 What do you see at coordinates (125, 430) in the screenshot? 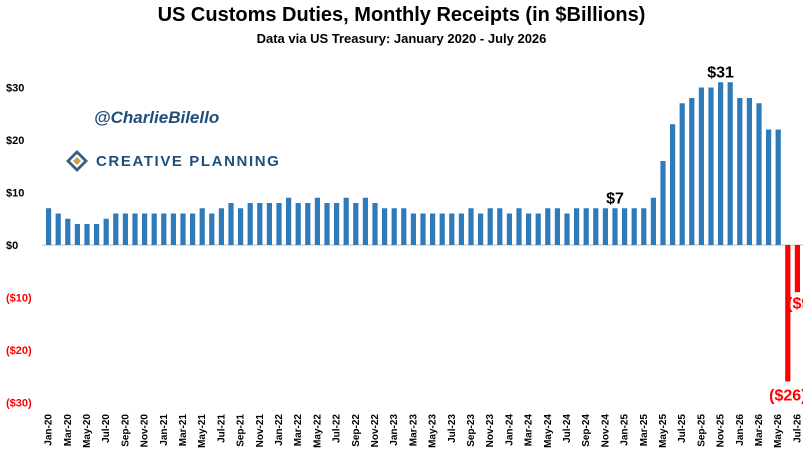
I see `x-tick-label: Sep-20` at bounding box center [125, 430].